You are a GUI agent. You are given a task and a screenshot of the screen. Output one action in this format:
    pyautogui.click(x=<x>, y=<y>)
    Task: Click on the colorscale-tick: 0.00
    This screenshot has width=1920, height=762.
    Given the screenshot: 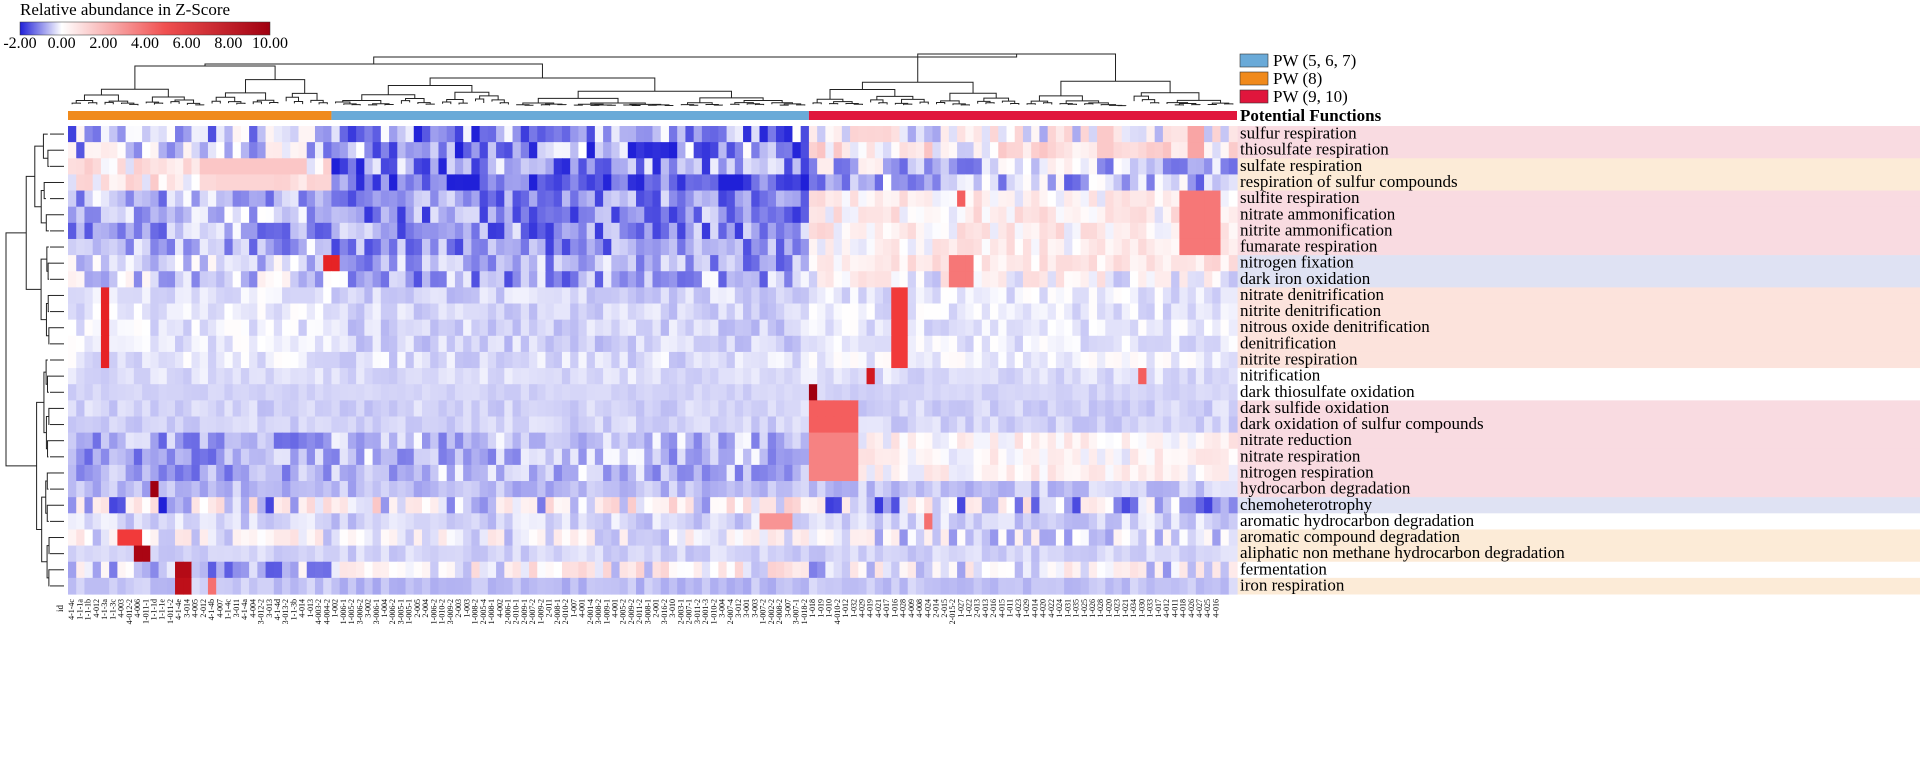 What is the action you would take?
    pyautogui.click(x=62, y=43)
    